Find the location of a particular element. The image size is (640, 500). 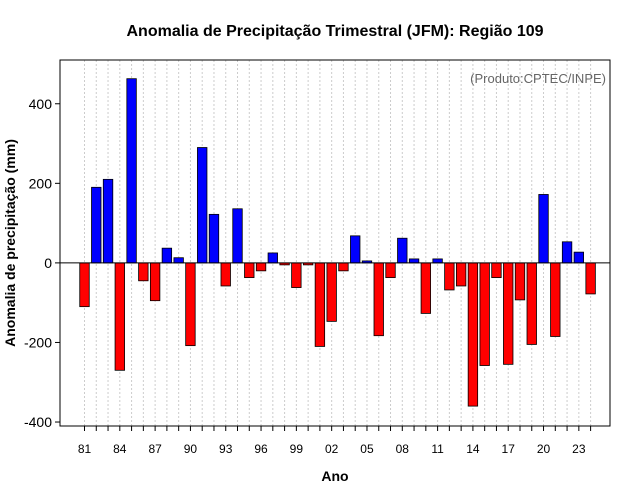

x-tick-label: 99 is located at coordinates (297, 449).